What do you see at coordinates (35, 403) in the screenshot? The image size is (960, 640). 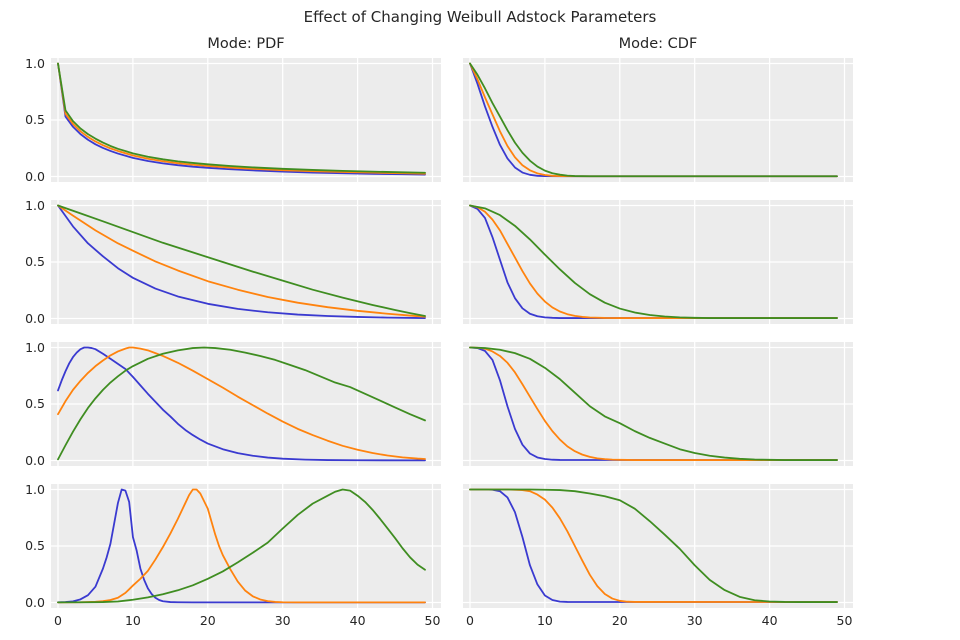 I see `y-tick-label-row3-0.5: 0.5` at bounding box center [35, 403].